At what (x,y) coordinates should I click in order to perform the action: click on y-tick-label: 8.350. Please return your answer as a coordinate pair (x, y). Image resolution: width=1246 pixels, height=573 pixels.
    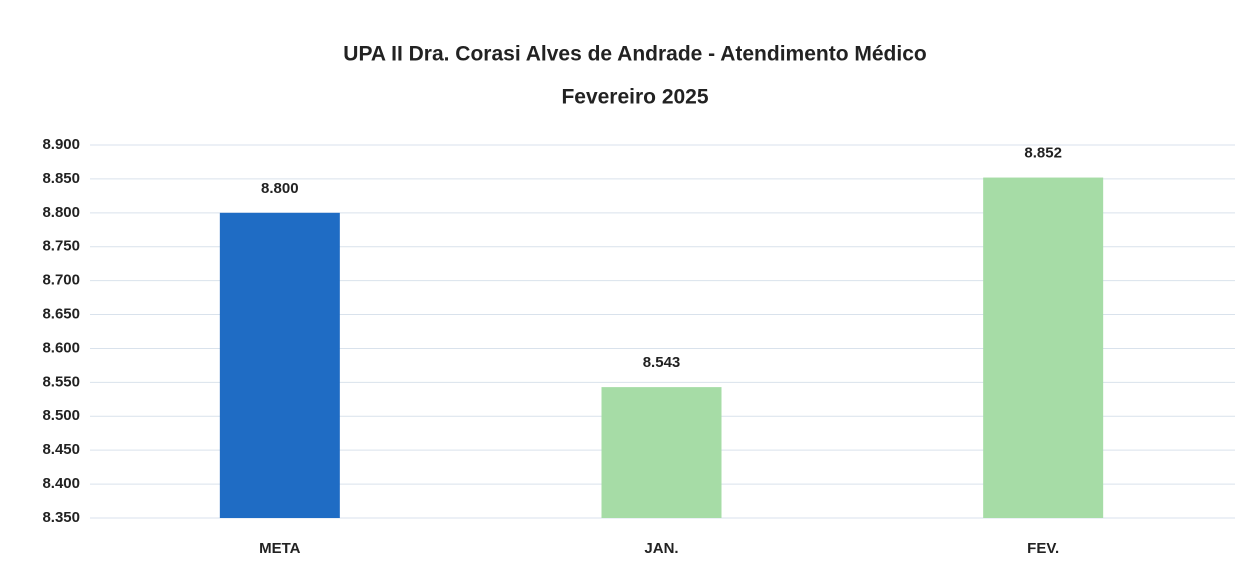
    Looking at the image, I should click on (61, 517).